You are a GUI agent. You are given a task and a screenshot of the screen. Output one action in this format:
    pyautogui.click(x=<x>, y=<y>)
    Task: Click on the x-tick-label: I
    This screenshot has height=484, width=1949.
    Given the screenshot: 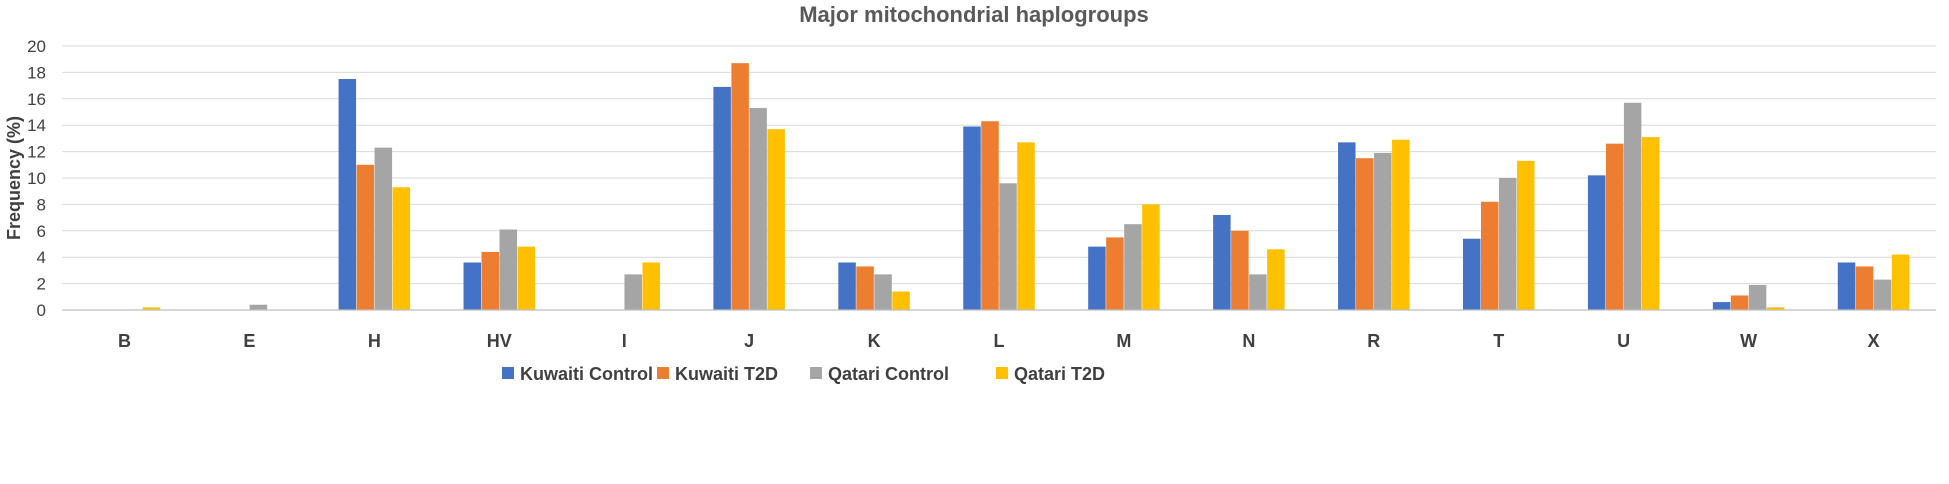 What is the action you would take?
    pyautogui.click(x=624, y=341)
    